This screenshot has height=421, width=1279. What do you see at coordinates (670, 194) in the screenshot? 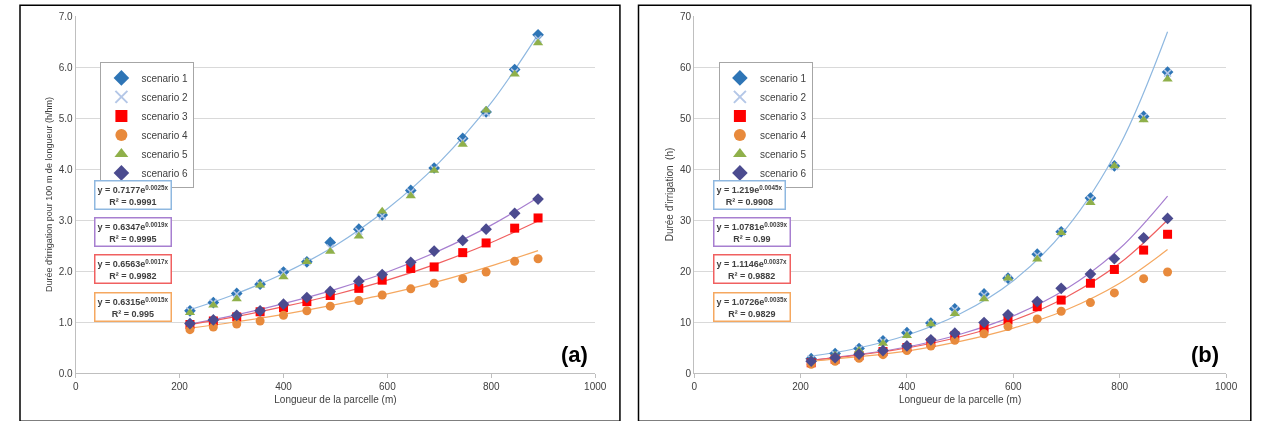
I see `y-axis-title: Durée d'irrigation (h)` at bounding box center [670, 194].